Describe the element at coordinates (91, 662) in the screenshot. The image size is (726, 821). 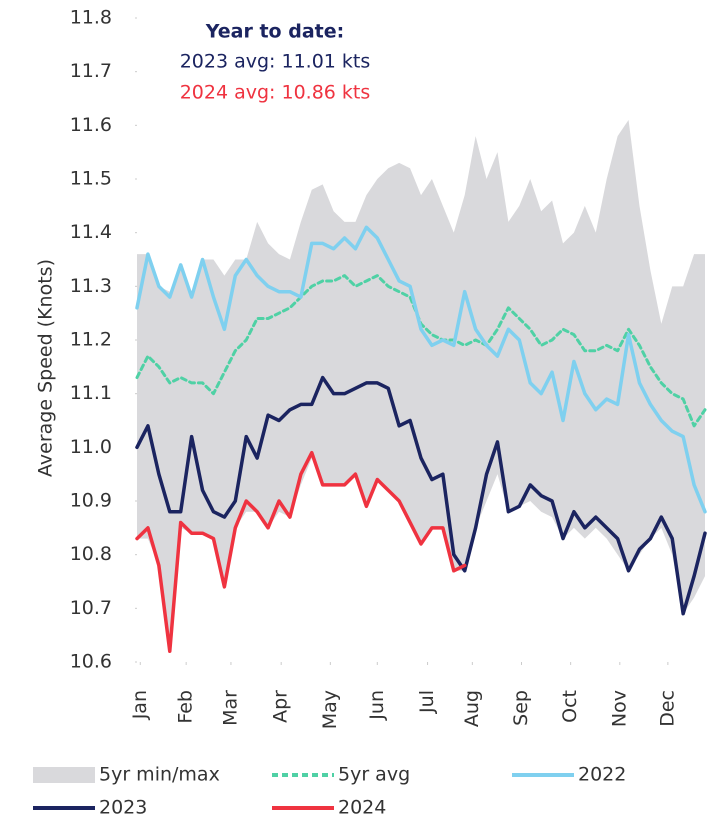
I see `y-tick-label: 10.6` at that location.